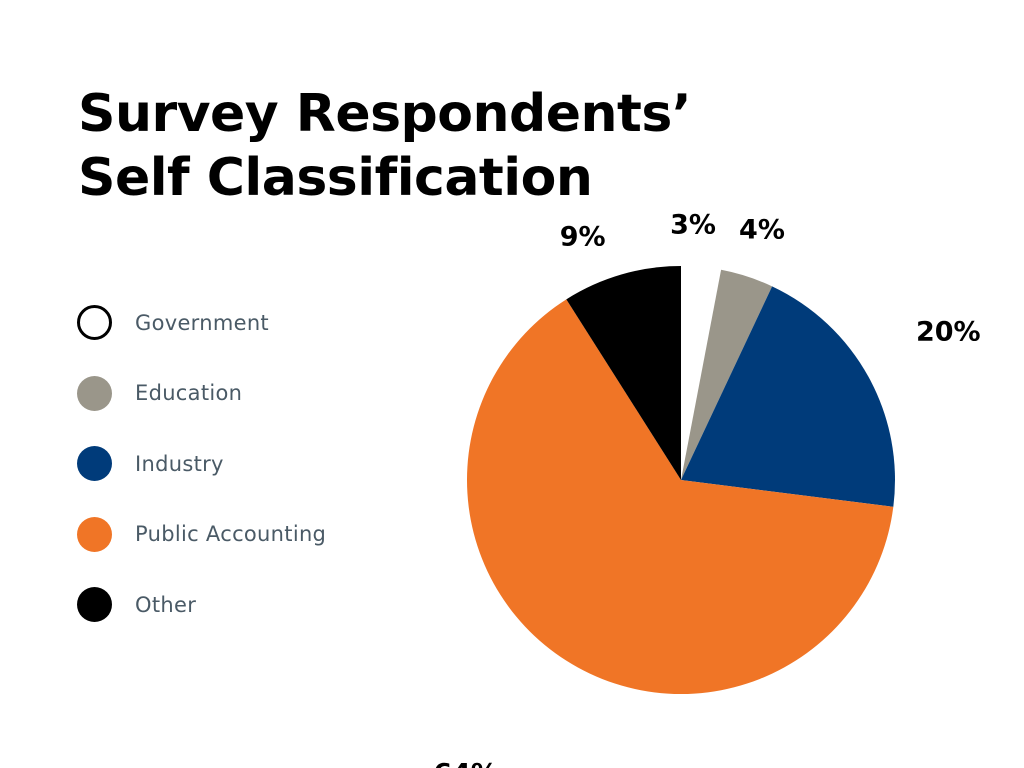 This screenshot has height=768, width=1024. What do you see at coordinates (189, 393) in the screenshot?
I see `legend-label-education: Education` at bounding box center [189, 393].